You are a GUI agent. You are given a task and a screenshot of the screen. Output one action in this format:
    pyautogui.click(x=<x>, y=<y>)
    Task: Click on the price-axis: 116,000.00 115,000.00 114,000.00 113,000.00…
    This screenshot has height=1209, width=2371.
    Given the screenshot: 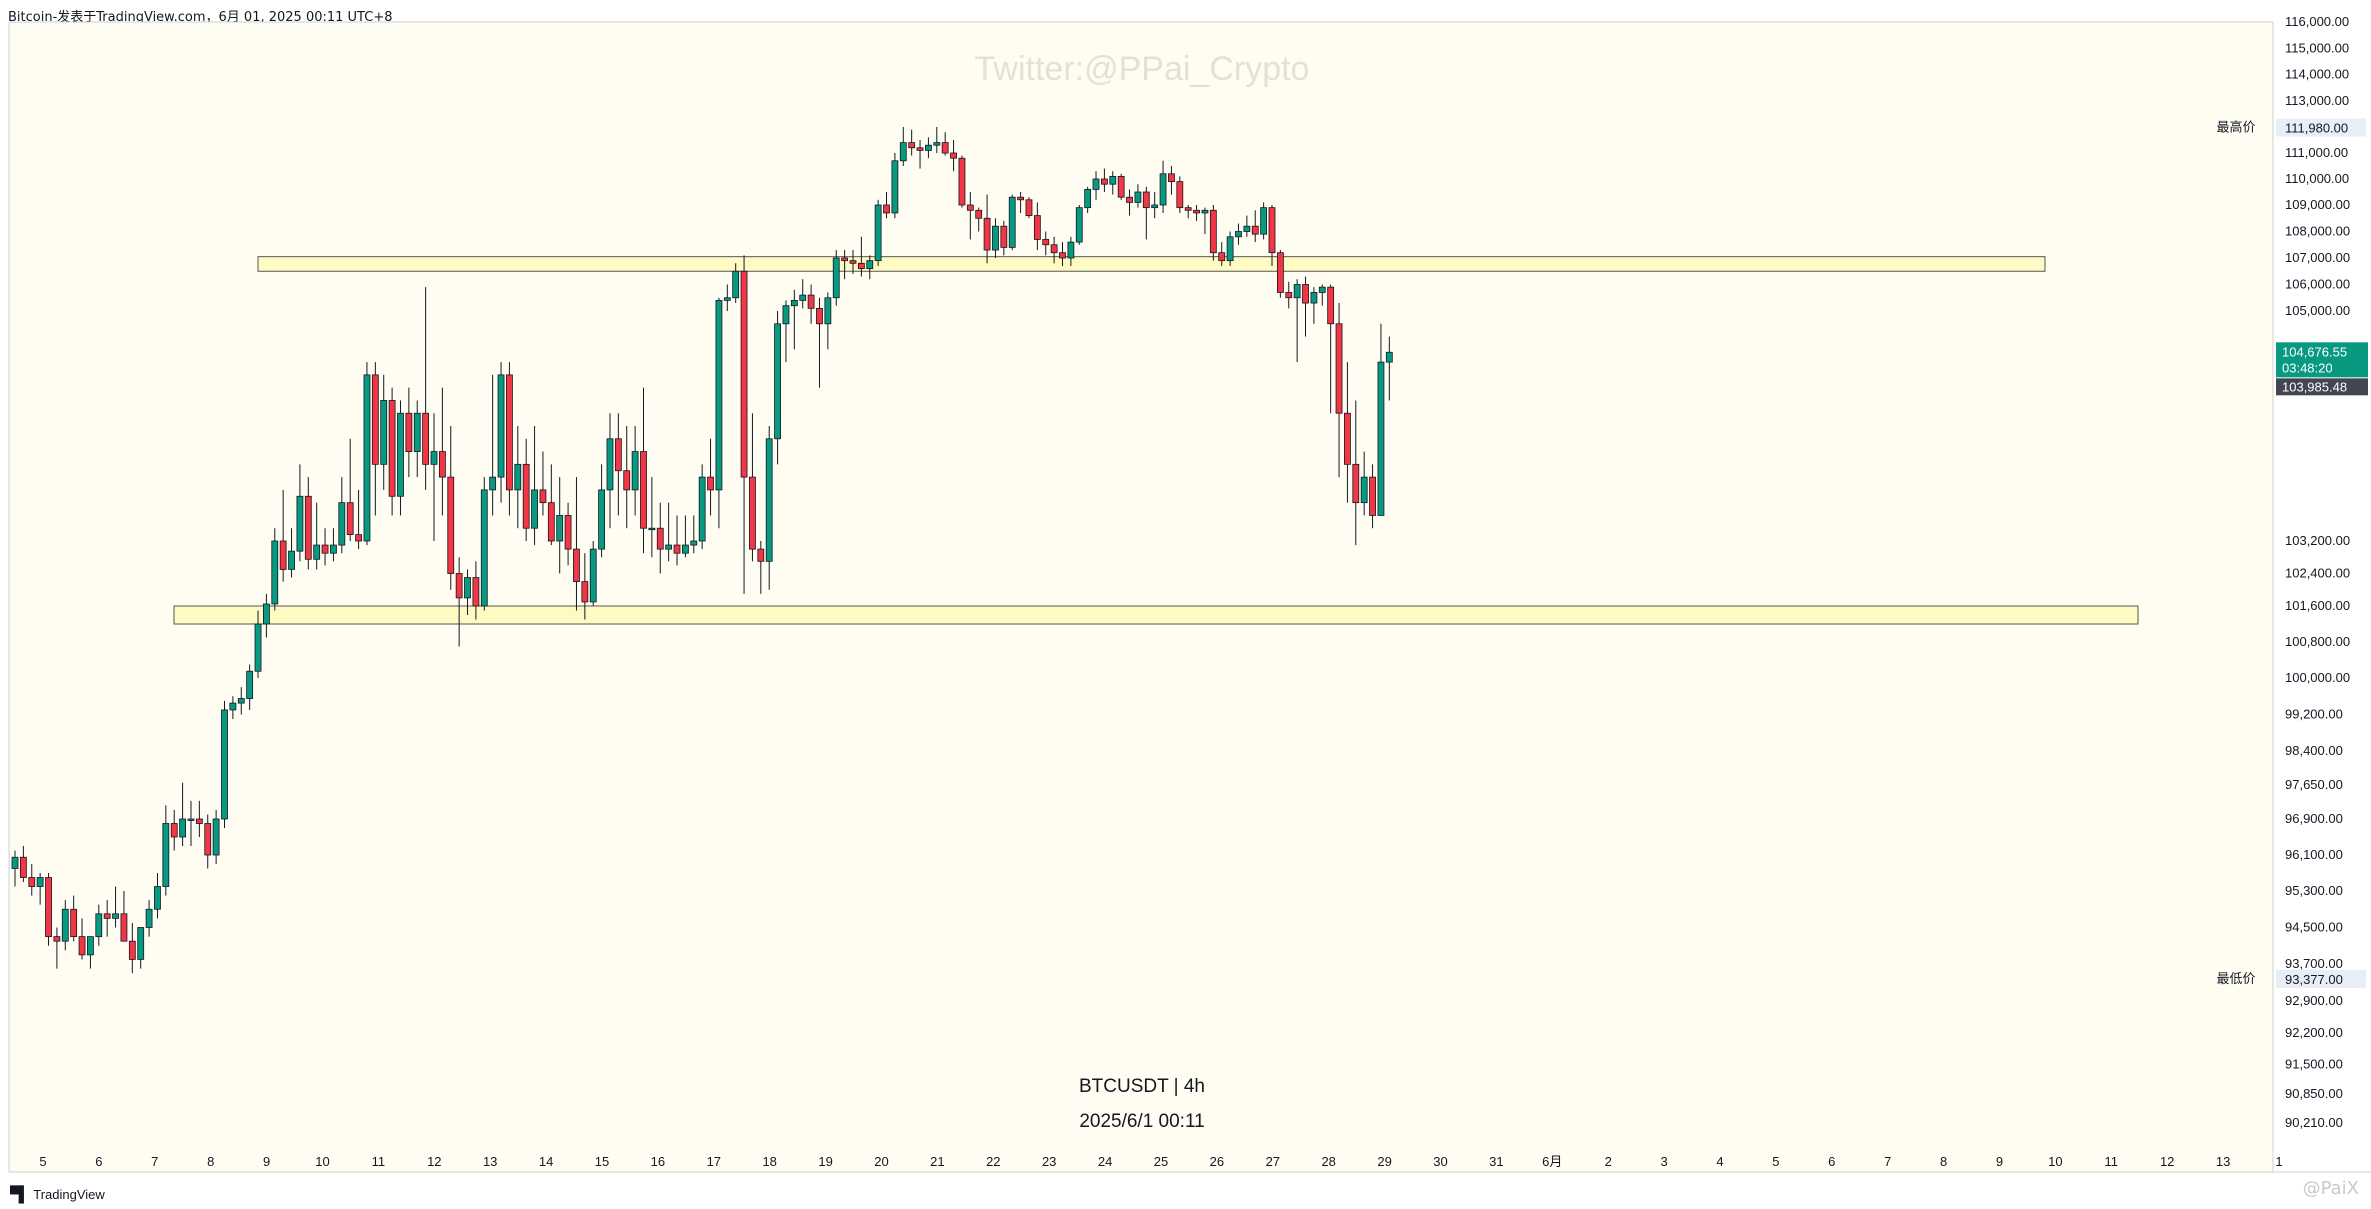 What is the action you would take?
    pyautogui.click(x=2317, y=572)
    